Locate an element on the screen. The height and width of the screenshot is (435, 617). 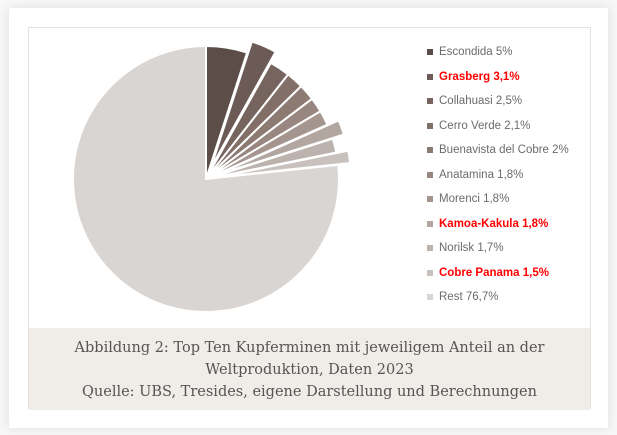
legend-label: Grasberg 3,1% is located at coordinates (479, 76).